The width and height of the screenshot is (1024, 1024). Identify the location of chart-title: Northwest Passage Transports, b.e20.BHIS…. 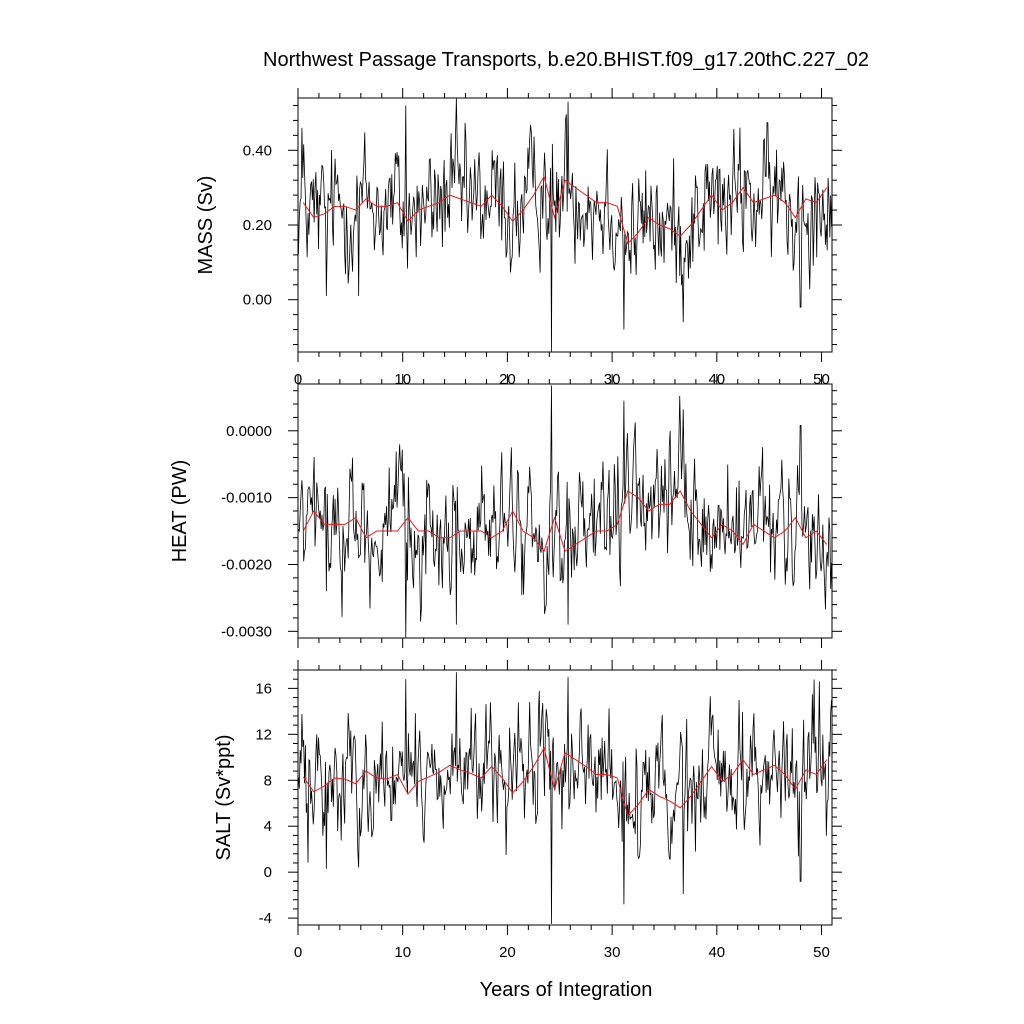
(566, 60).